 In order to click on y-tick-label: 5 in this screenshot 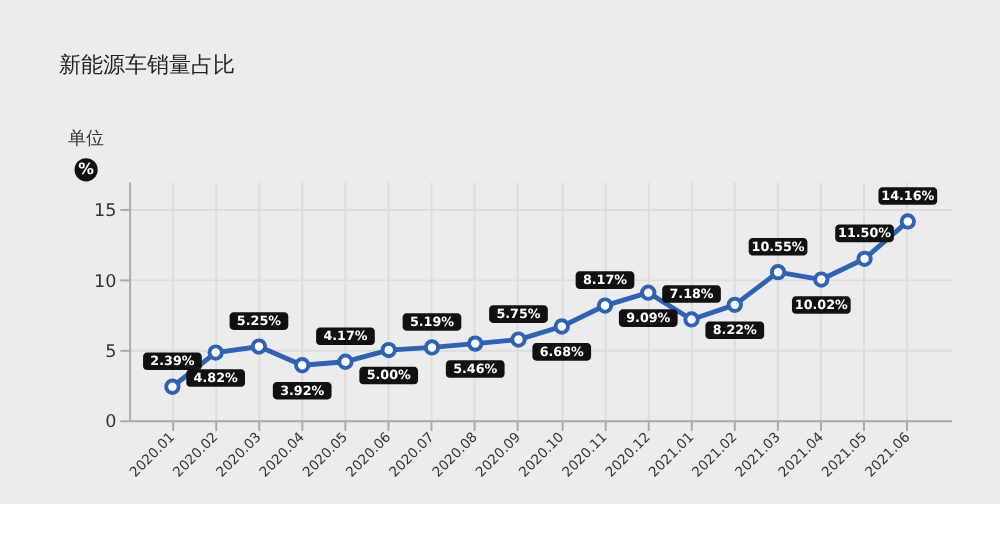, I will do `click(111, 352)`.